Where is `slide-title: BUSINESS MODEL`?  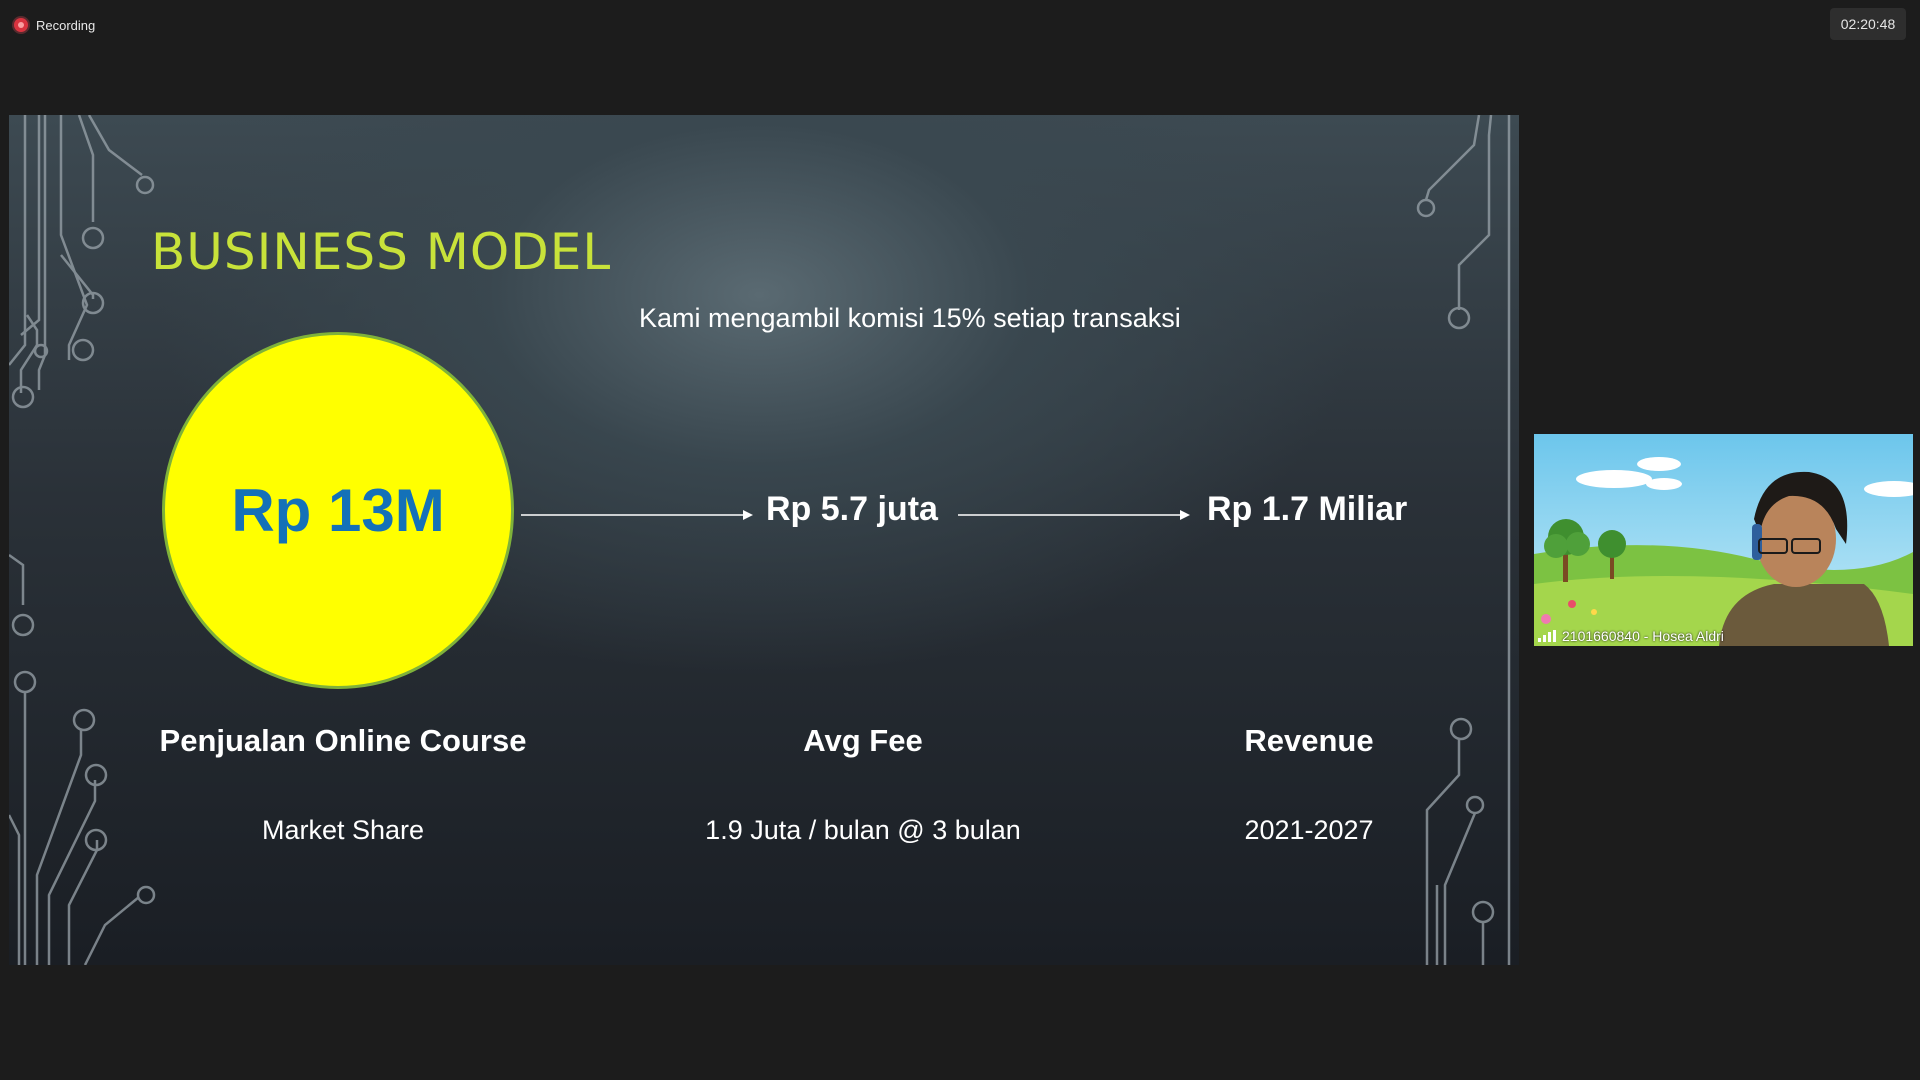
slide-title: BUSINESS MODEL is located at coordinates (381, 252).